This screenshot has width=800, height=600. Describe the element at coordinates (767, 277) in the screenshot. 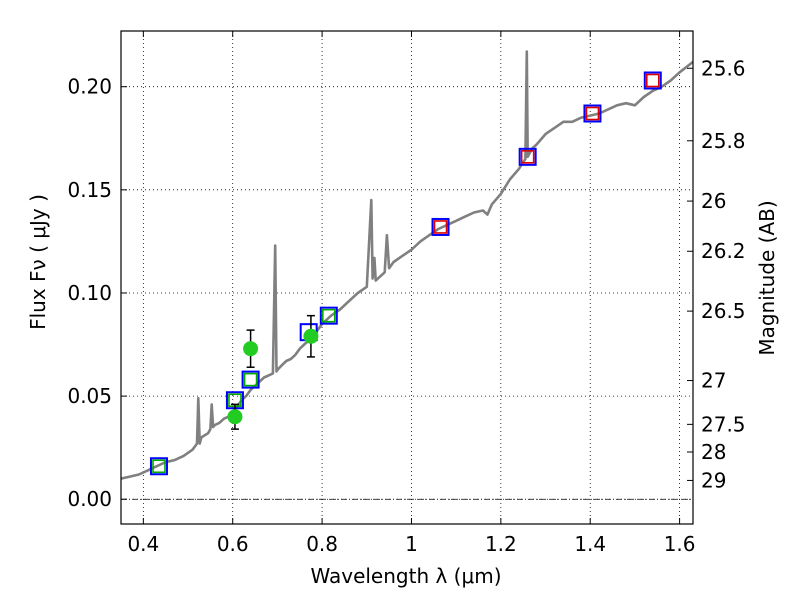

I see `y-axis-right-label: Magnitude (AB)` at that location.